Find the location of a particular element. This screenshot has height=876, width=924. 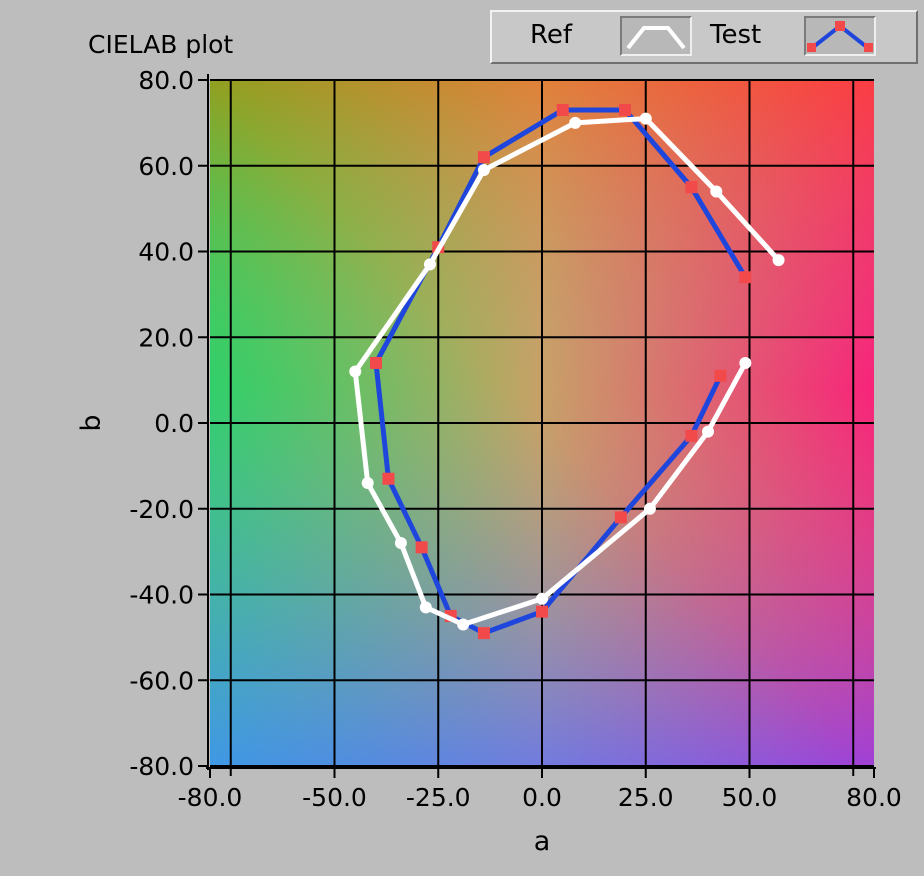

y-tick-label: 20.0 is located at coordinates (166, 337).